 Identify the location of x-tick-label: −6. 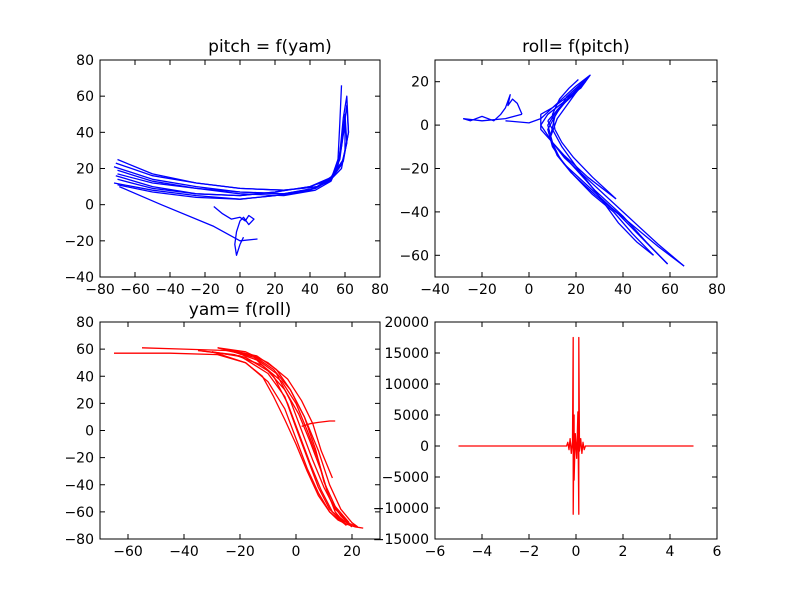
(435, 552).